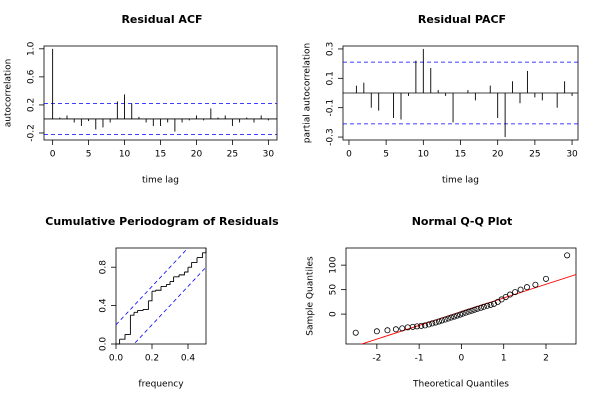 The height and width of the screenshot is (400, 599). What do you see at coordinates (104, 305) in the screenshot?
I see `y-tick-label: 0.4` at bounding box center [104, 305].